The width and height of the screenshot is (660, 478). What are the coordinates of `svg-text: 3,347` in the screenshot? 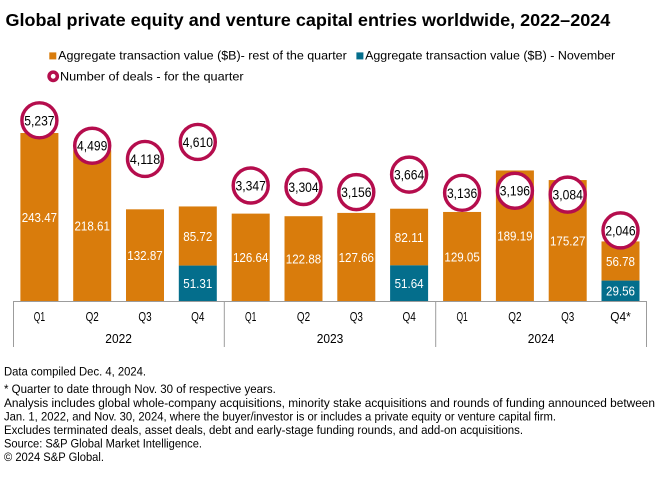 It's located at (251, 185).